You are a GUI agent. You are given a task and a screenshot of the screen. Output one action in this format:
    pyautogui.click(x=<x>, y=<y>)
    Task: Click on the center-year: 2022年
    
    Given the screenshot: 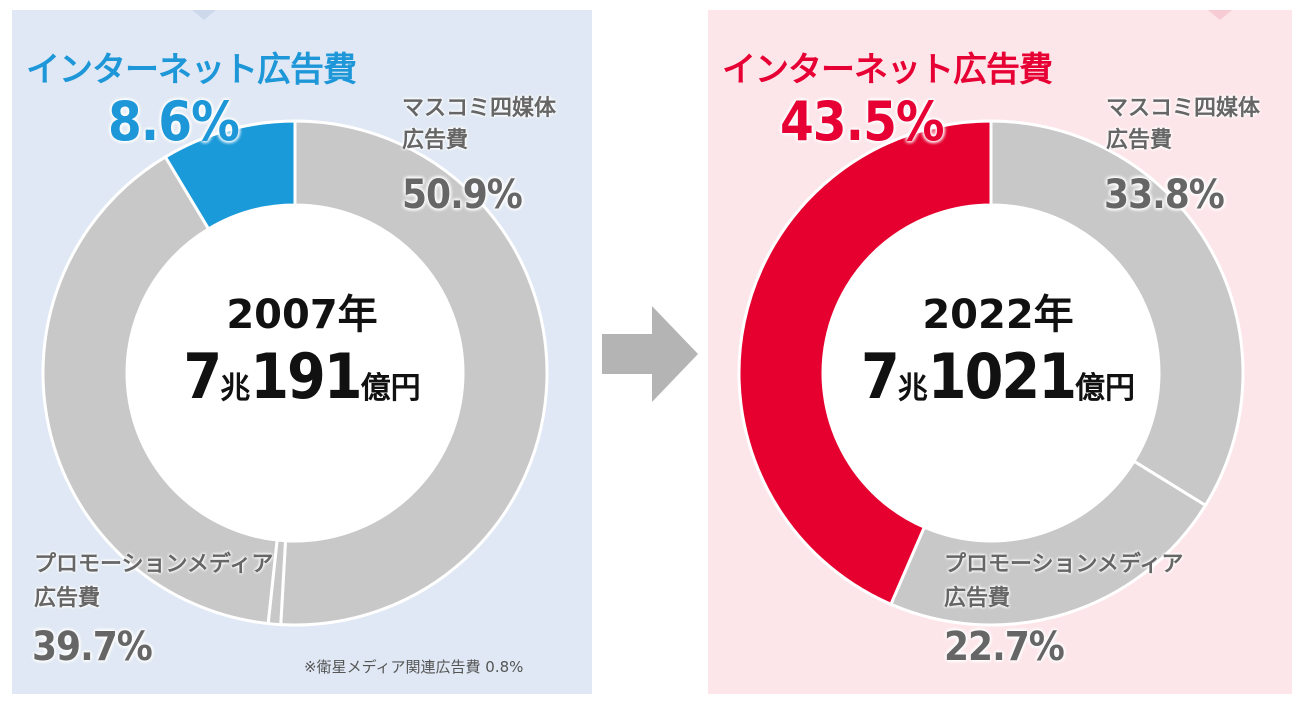 What is the action you would take?
    pyautogui.click(x=998, y=315)
    